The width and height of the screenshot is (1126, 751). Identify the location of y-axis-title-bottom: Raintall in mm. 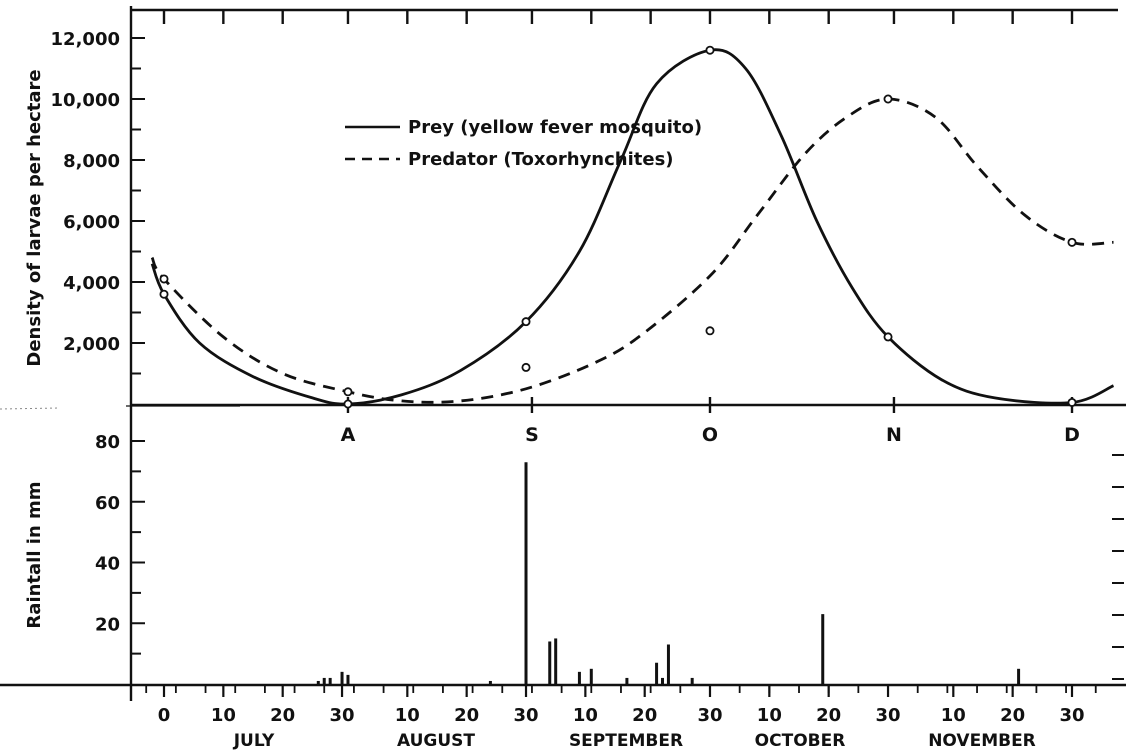
(34, 554).